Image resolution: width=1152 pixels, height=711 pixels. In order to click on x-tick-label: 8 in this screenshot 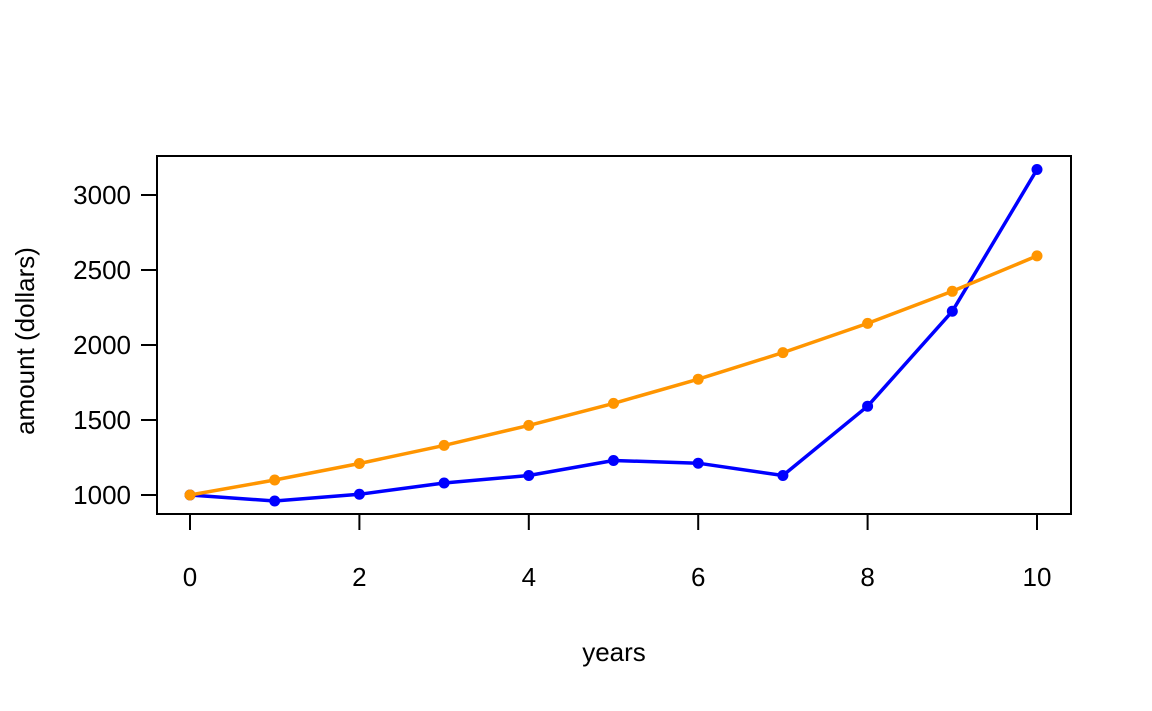, I will do `click(867, 577)`.